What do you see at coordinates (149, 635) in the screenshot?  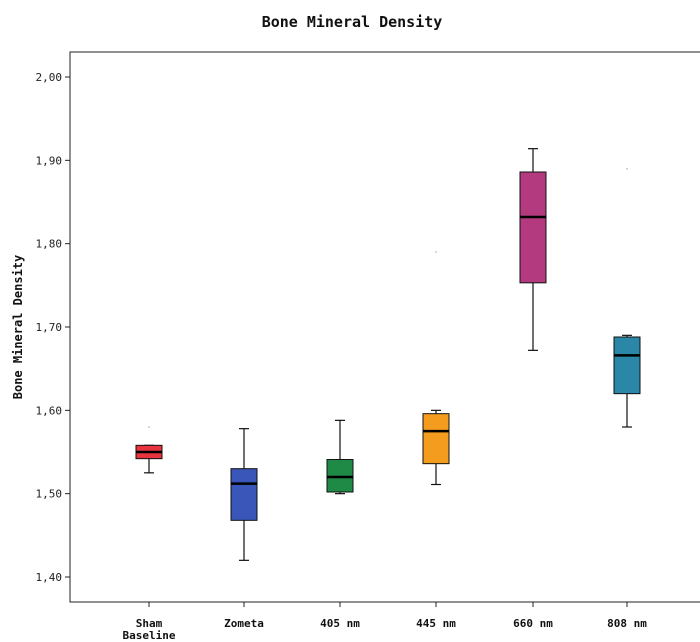 I see `x-tick-label-line2: Baseline` at bounding box center [149, 635].